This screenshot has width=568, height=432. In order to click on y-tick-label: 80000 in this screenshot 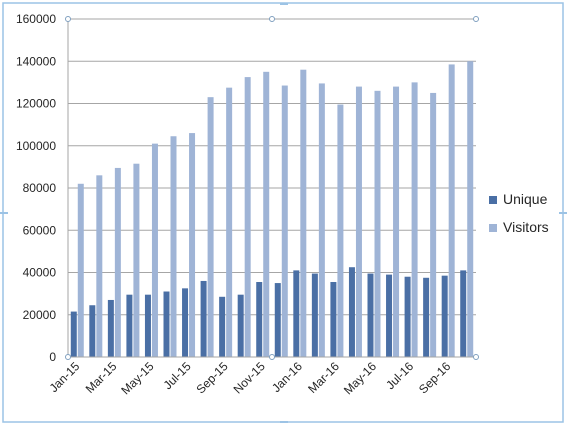, I will do `click(40, 188)`.